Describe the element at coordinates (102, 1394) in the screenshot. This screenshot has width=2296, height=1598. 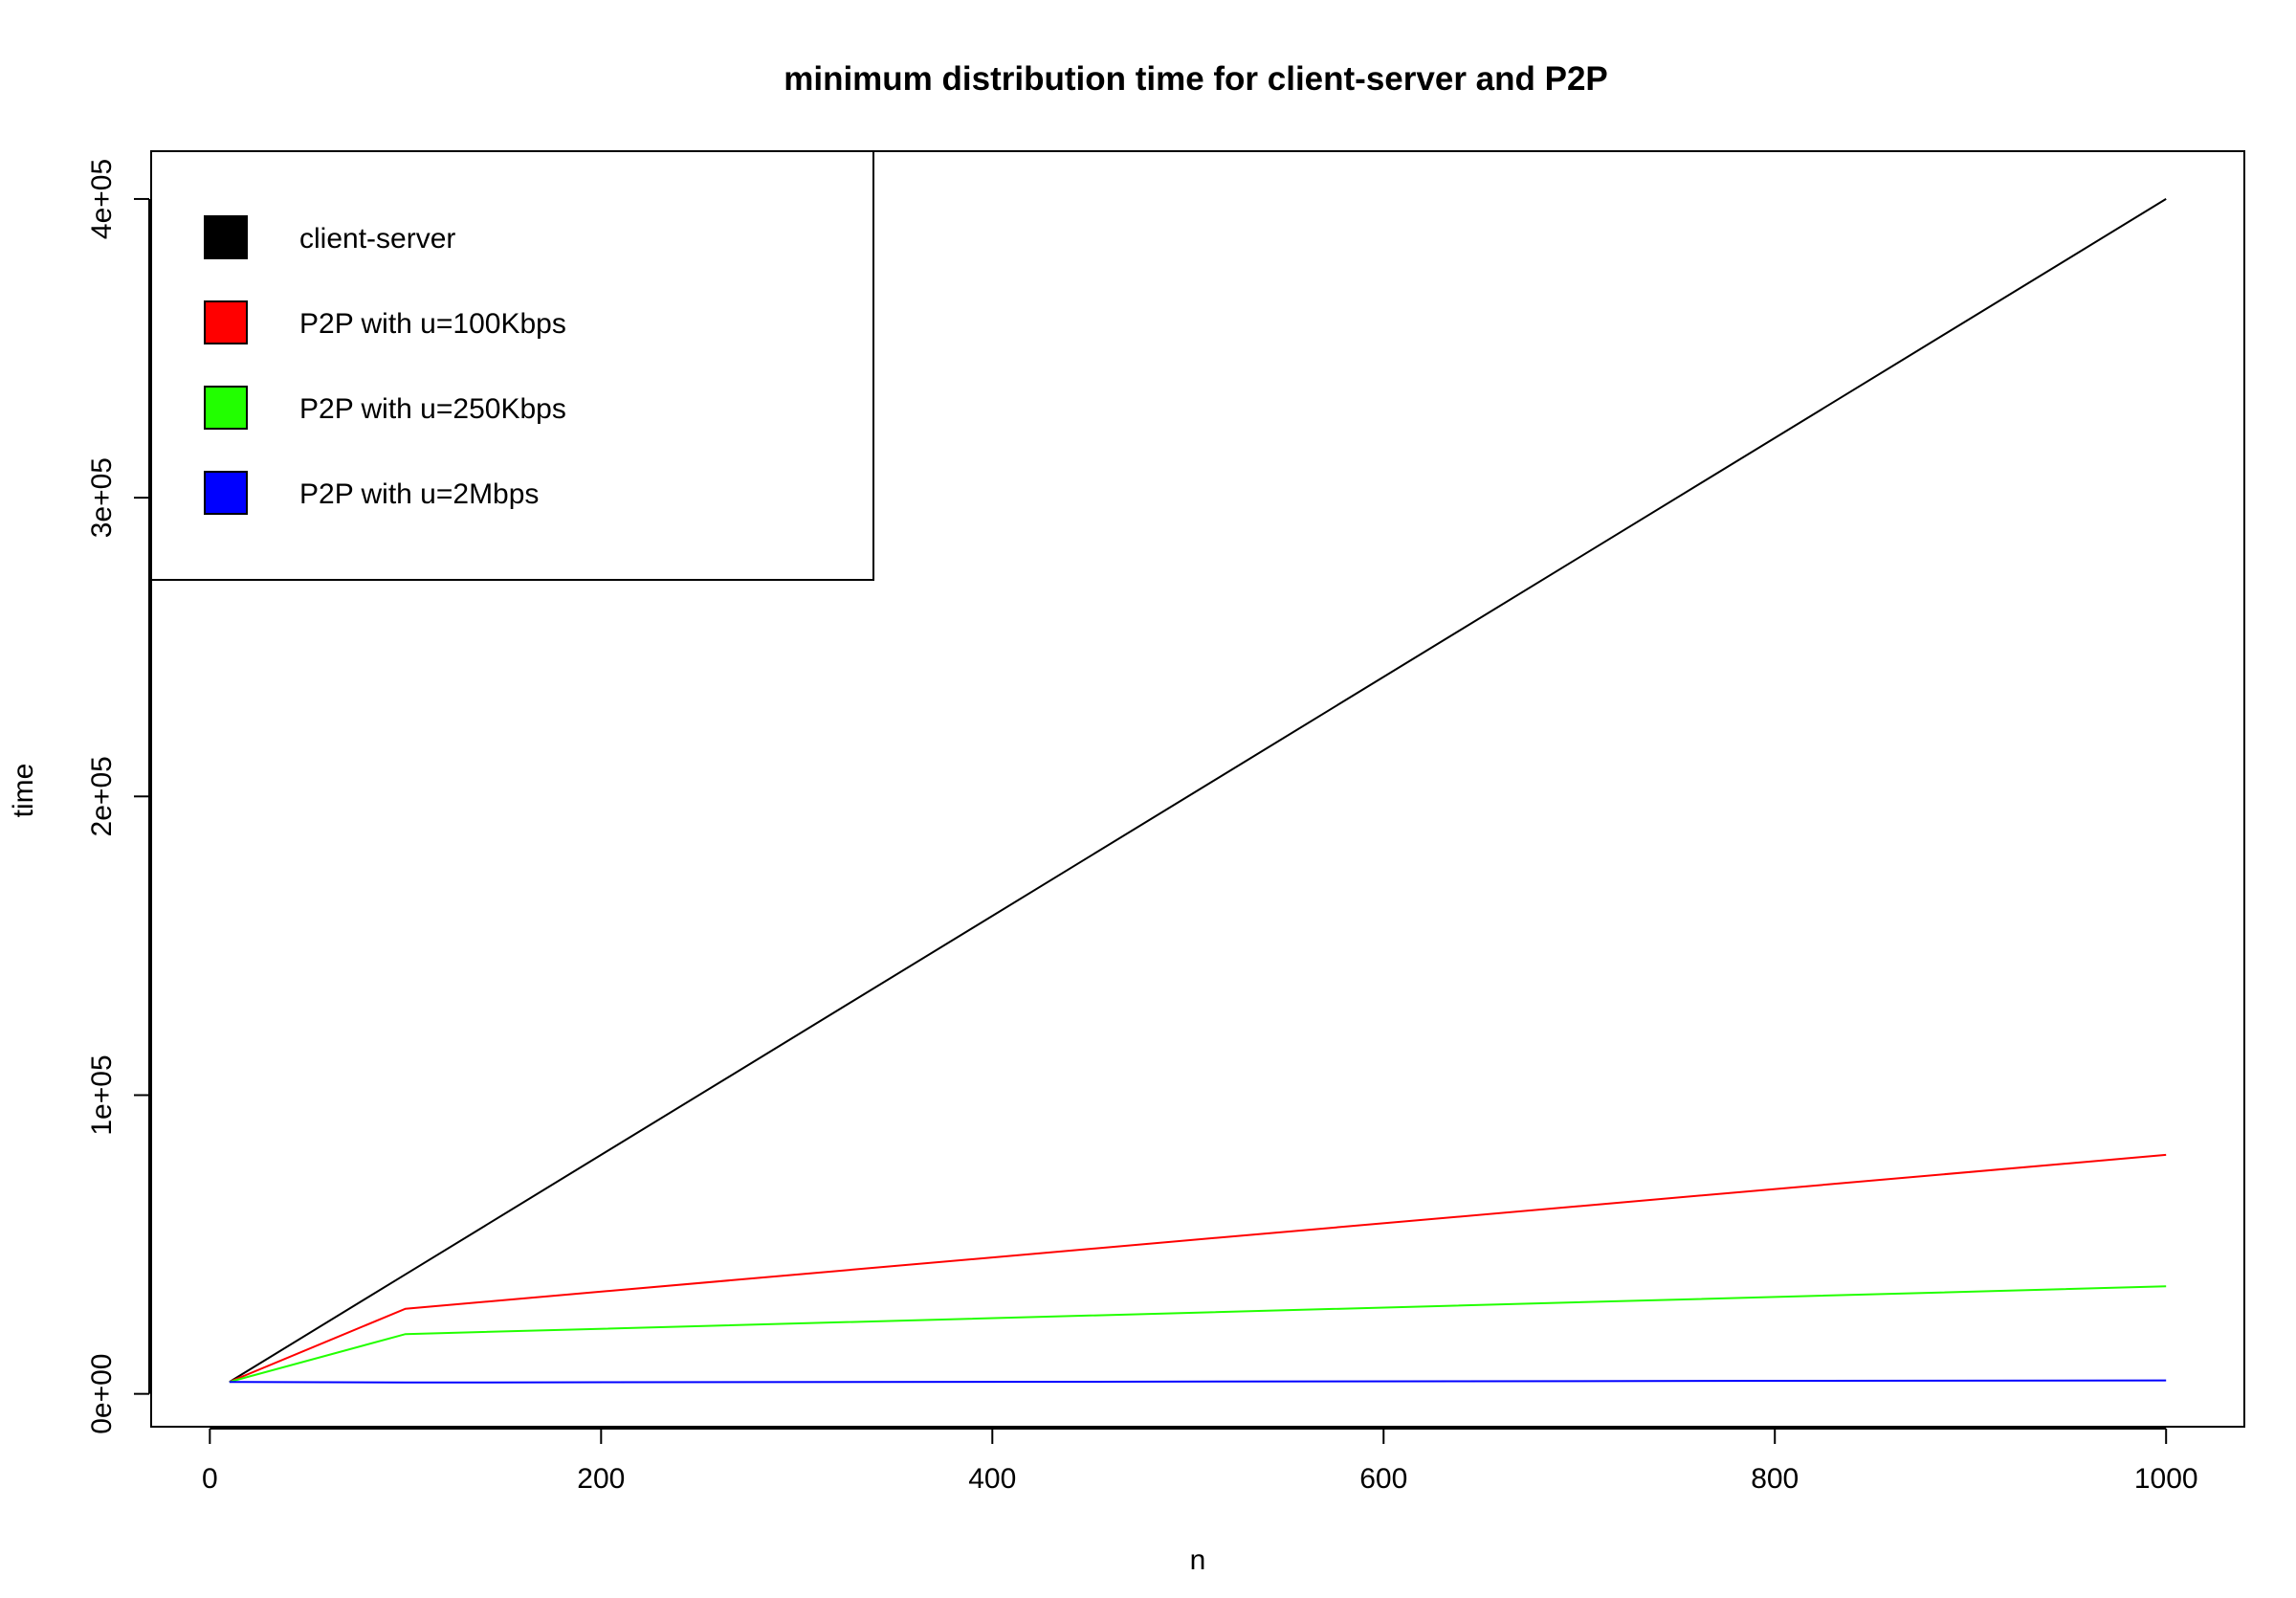
I see `y-tick-label-0: 0e+00` at that location.